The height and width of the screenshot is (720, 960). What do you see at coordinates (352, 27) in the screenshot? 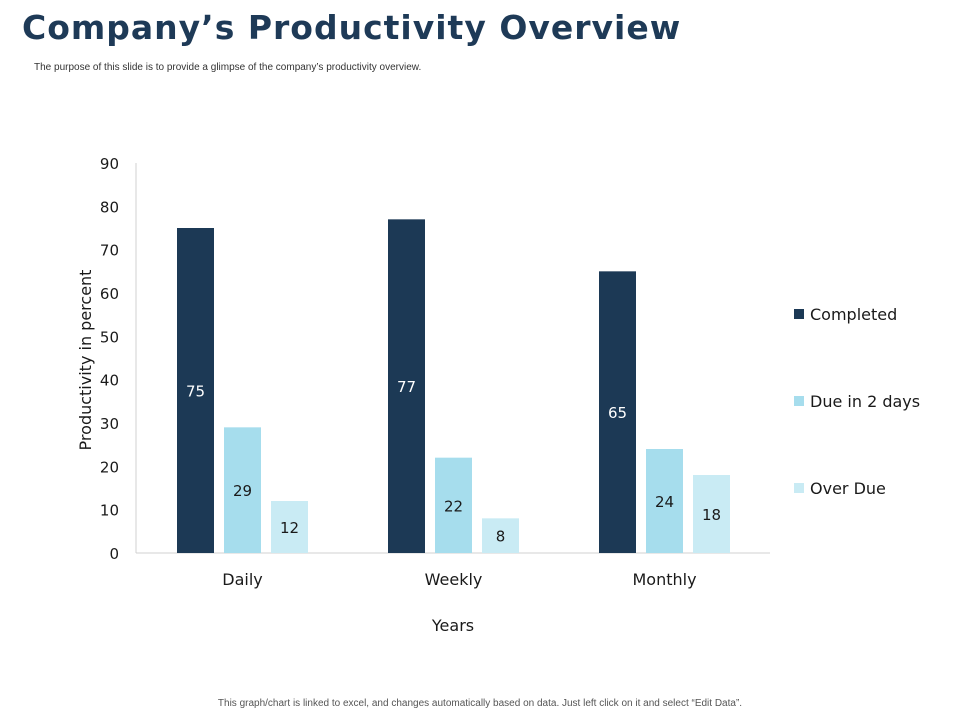
I see `slide-title: Company’s Productivity Overview` at bounding box center [352, 27].